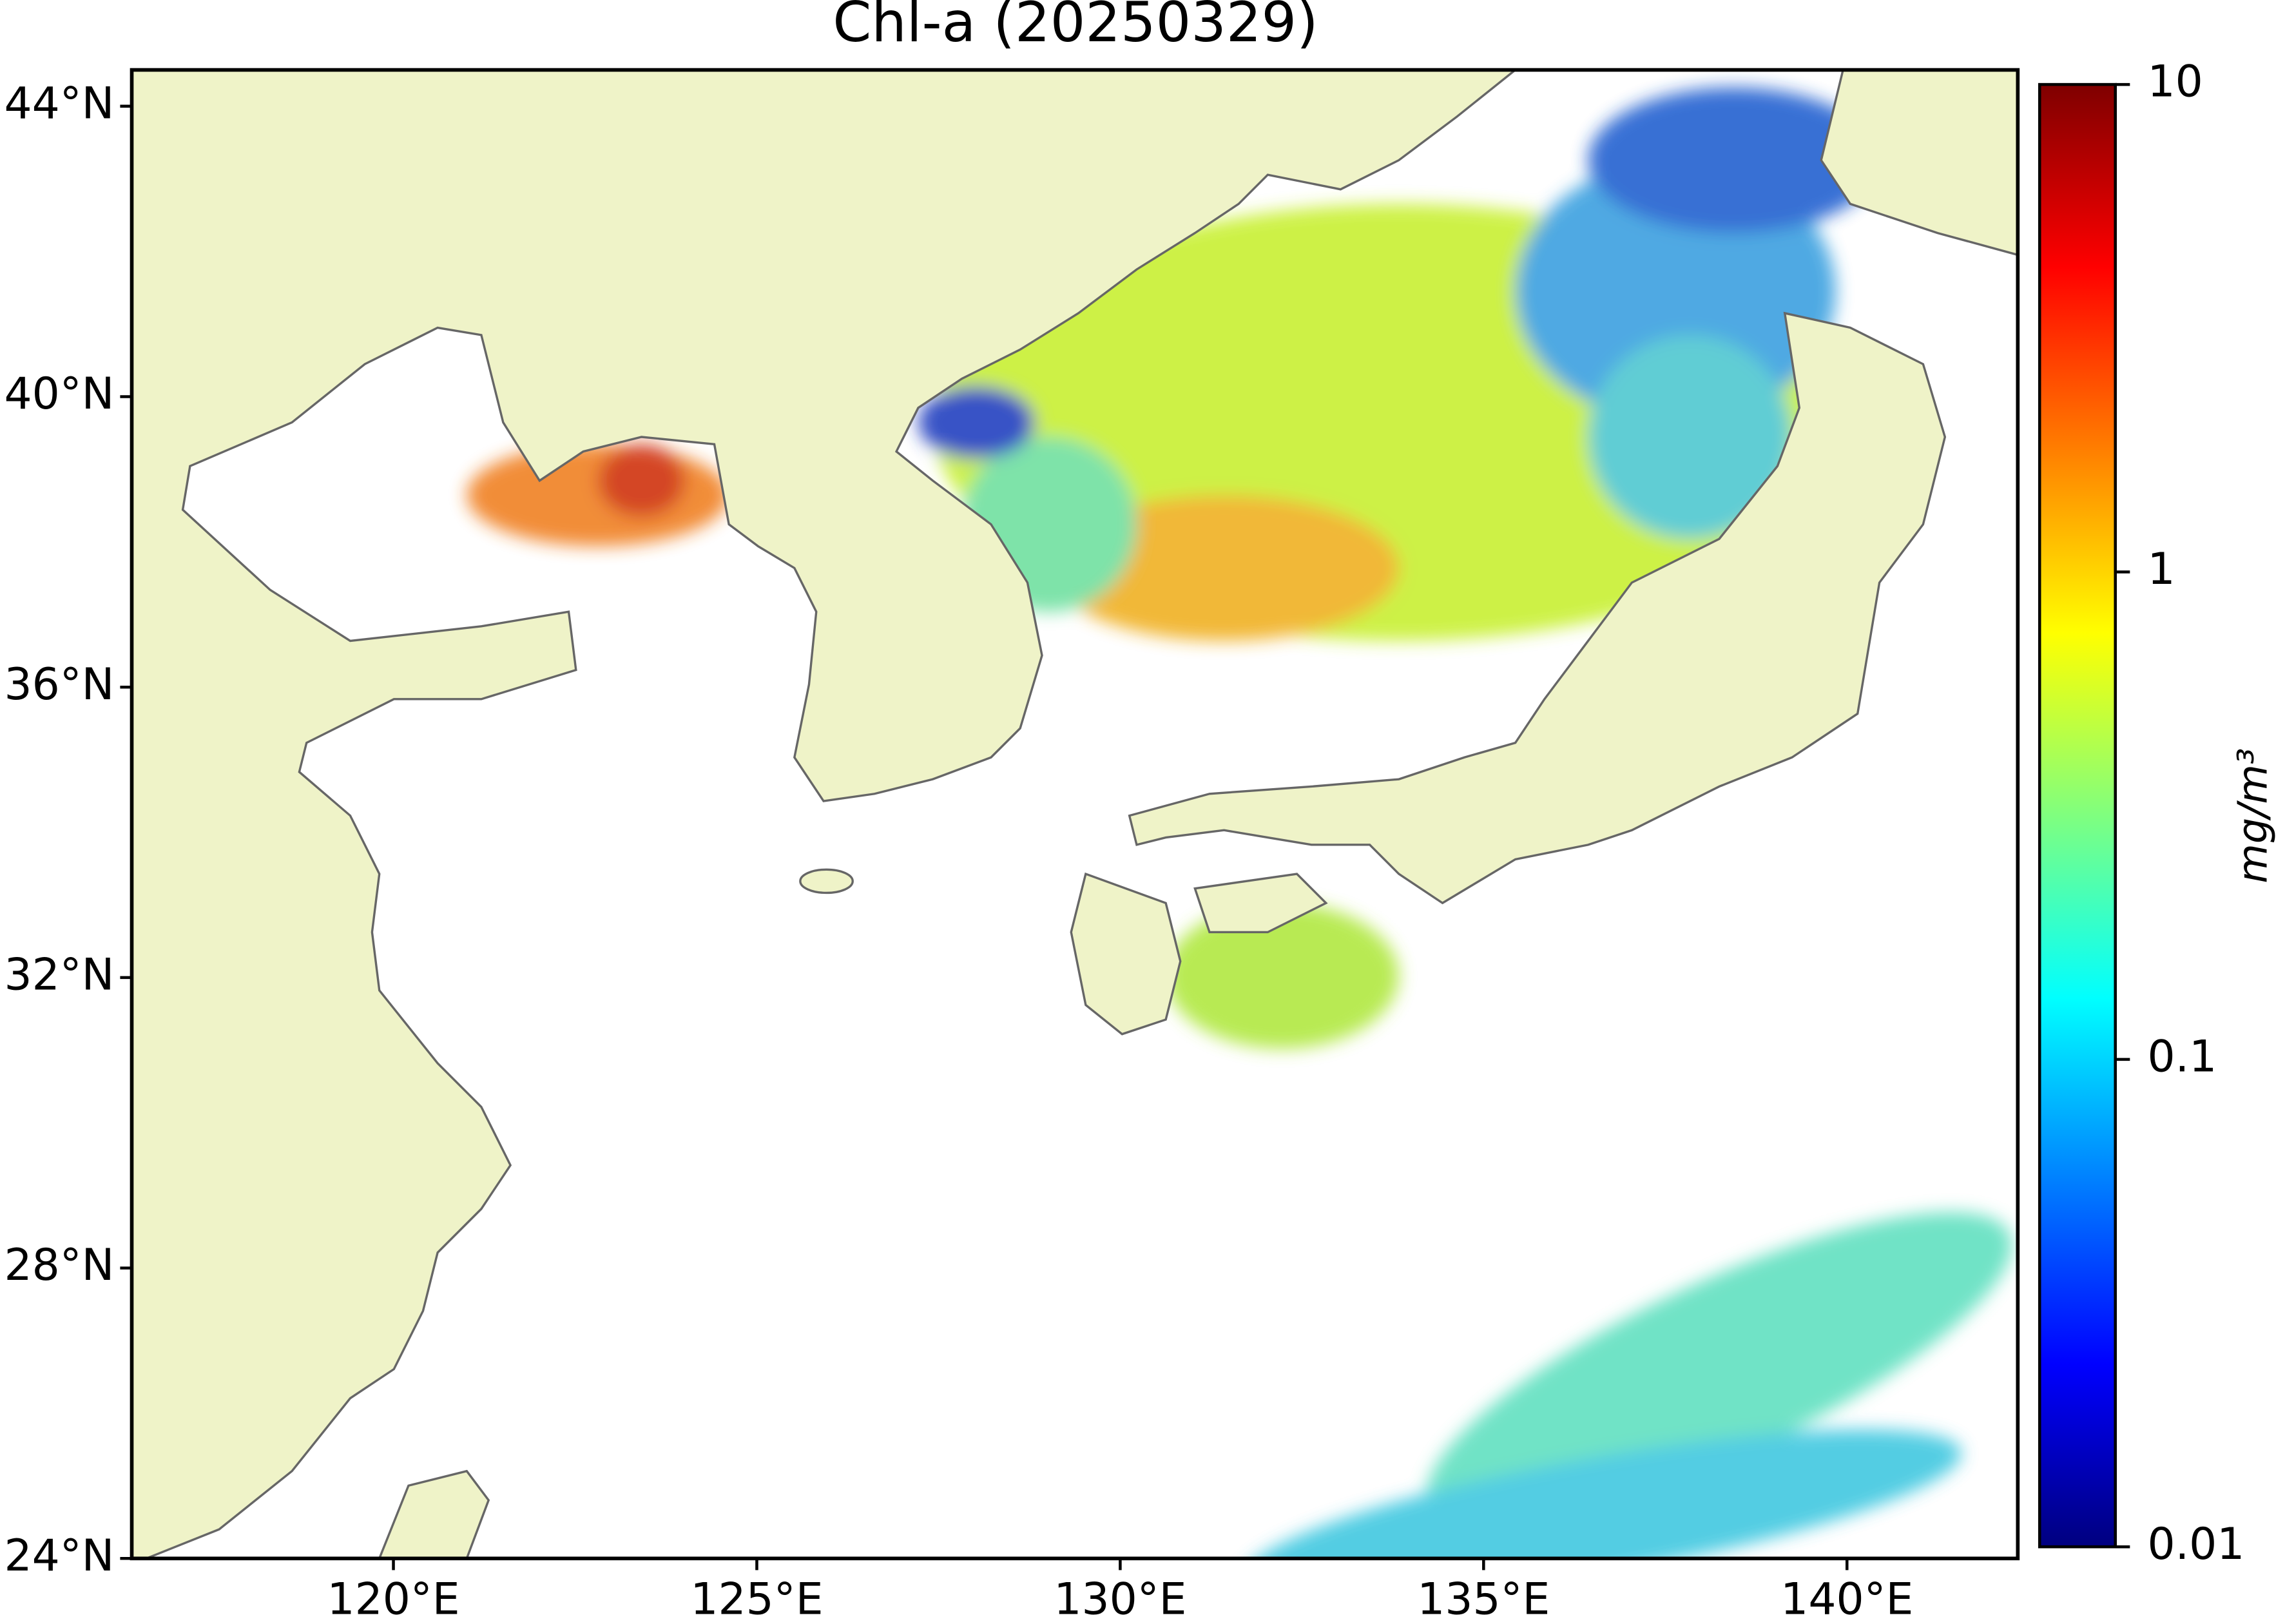 This screenshot has width=2285, height=1624. What do you see at coordinates (1126, 954) in the screenshot?
I see `land-kyushu` at bounding box center [1126, 954].